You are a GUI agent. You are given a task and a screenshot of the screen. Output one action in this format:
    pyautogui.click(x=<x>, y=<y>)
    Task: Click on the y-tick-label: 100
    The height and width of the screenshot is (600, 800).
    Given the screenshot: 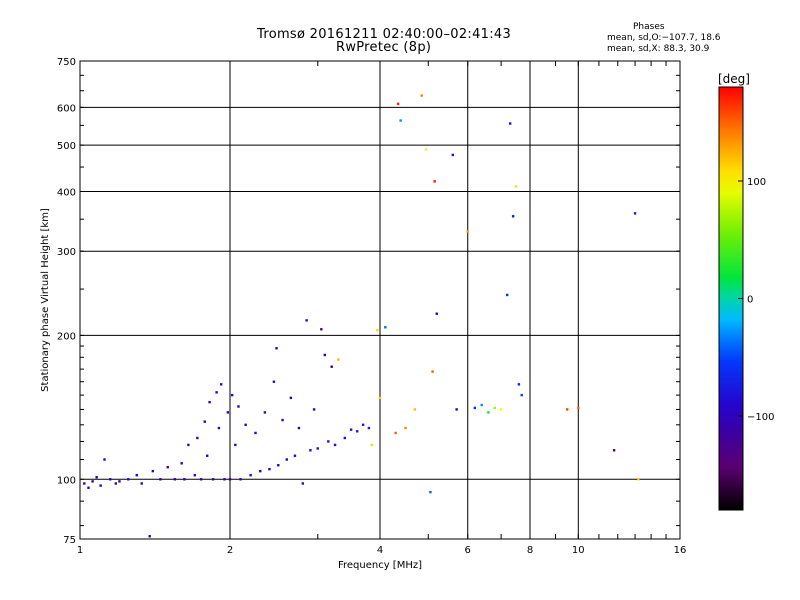 What is the action you would take?
    pyautogui.click(x=66, y=480)
    